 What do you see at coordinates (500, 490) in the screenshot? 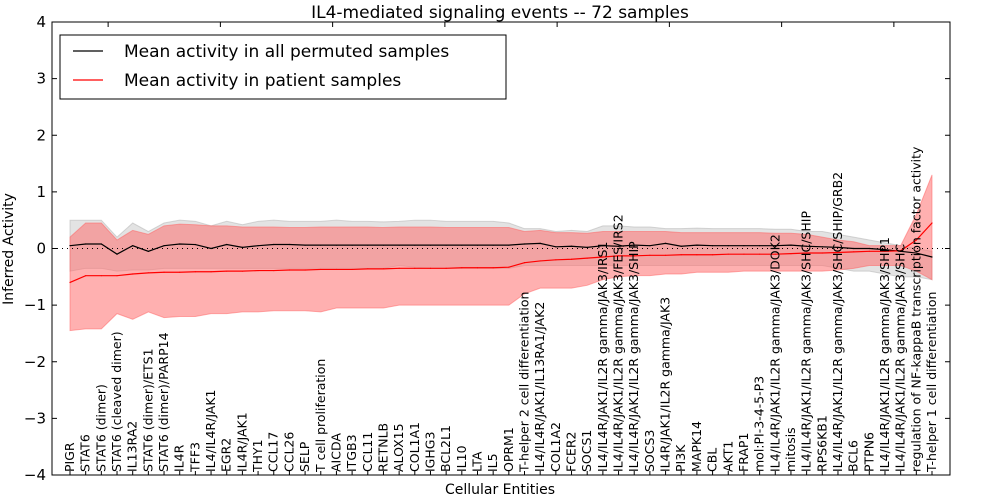
I see `x-axis-label: Cellular Entities` at bounding box center [500, 490].